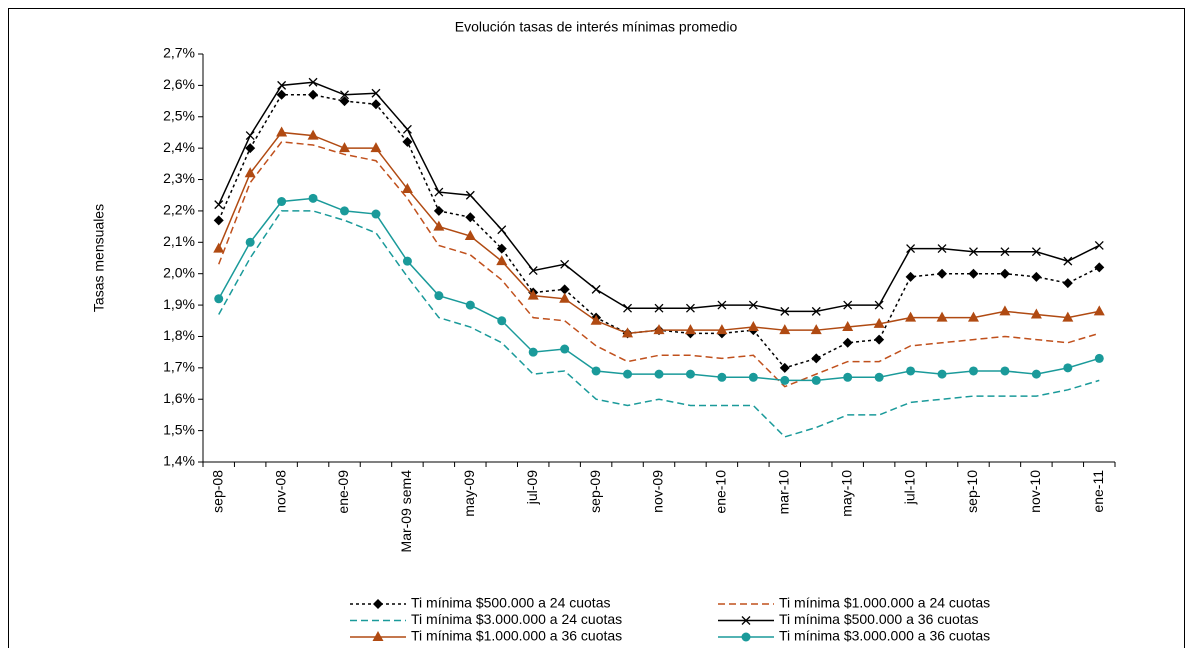 The height and width of the screenshot is (648, 1193). What do you see at coordinates (972, 491) in the screenshot?
I see `x-tick-label: sep-10` at bounding box center [972, 491].